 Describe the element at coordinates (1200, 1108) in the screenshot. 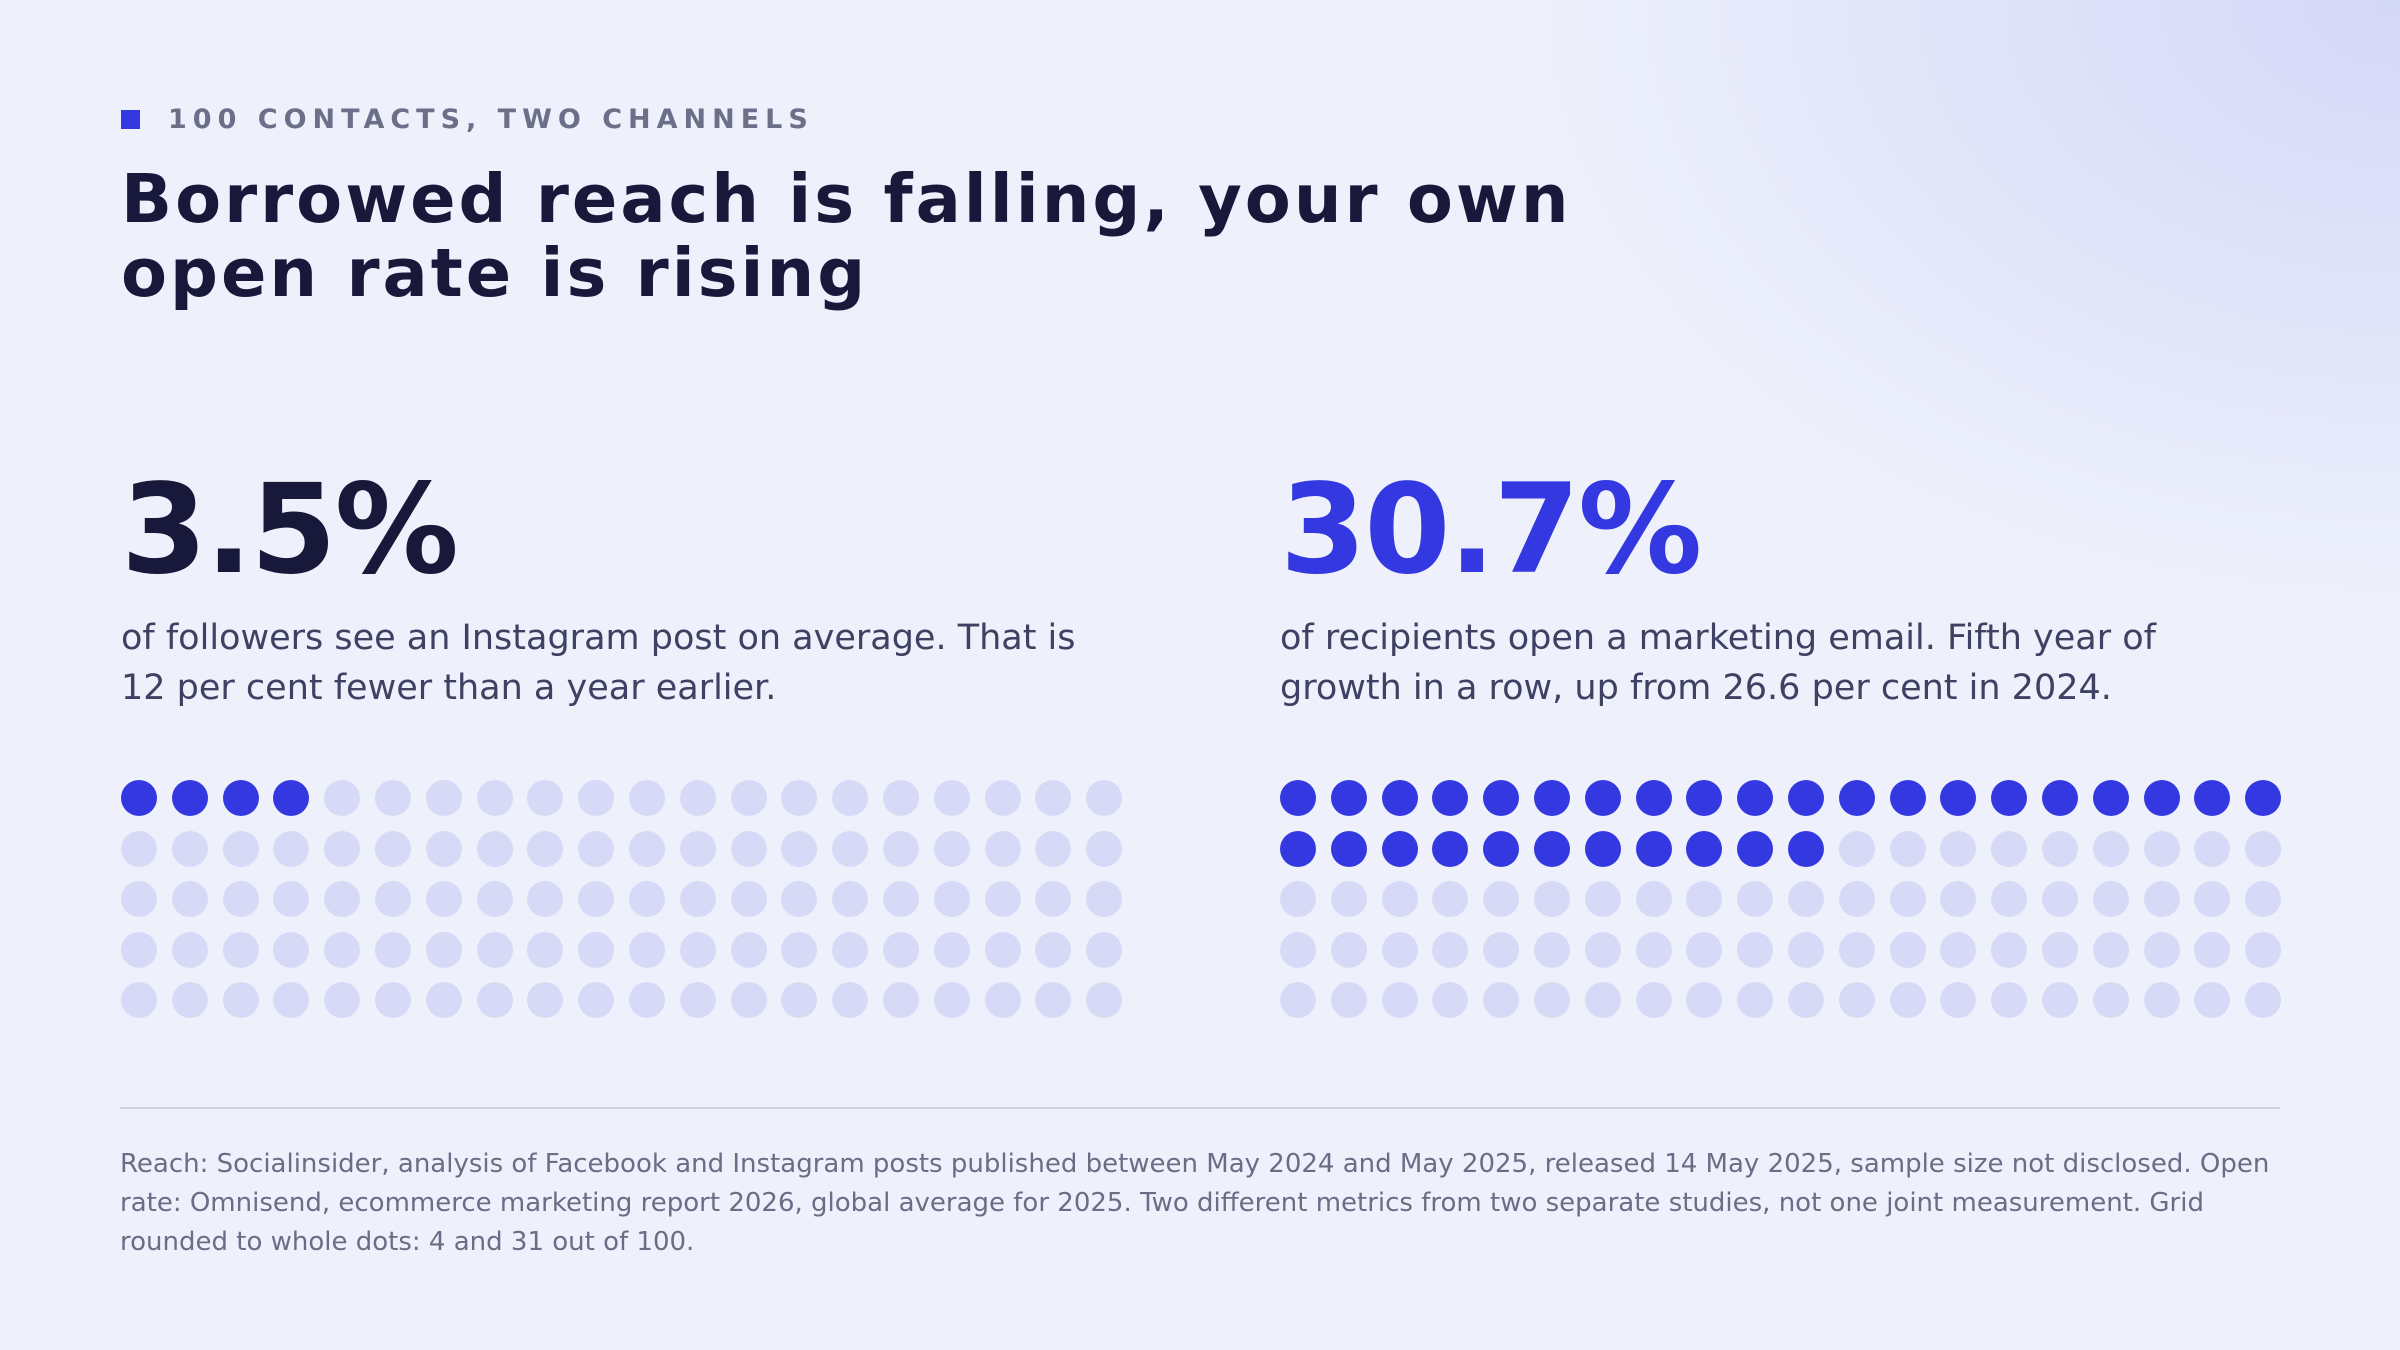

I see `footnote-divider` at that location.